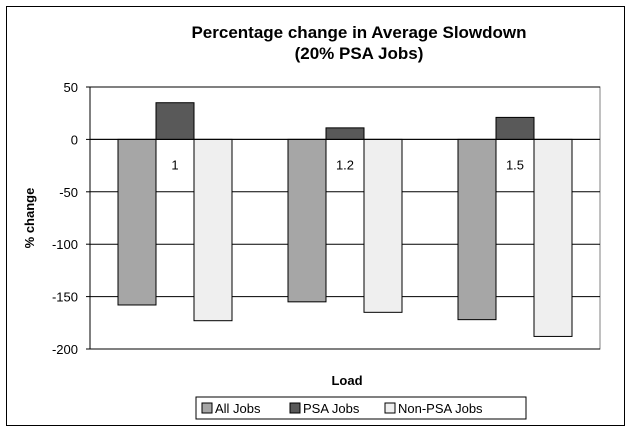 This screenshot has height=433, width=633. What do you see at coordinates (174, 164) in the screenshot?
I see `category-label: 1` at bounding box center [174, 164].